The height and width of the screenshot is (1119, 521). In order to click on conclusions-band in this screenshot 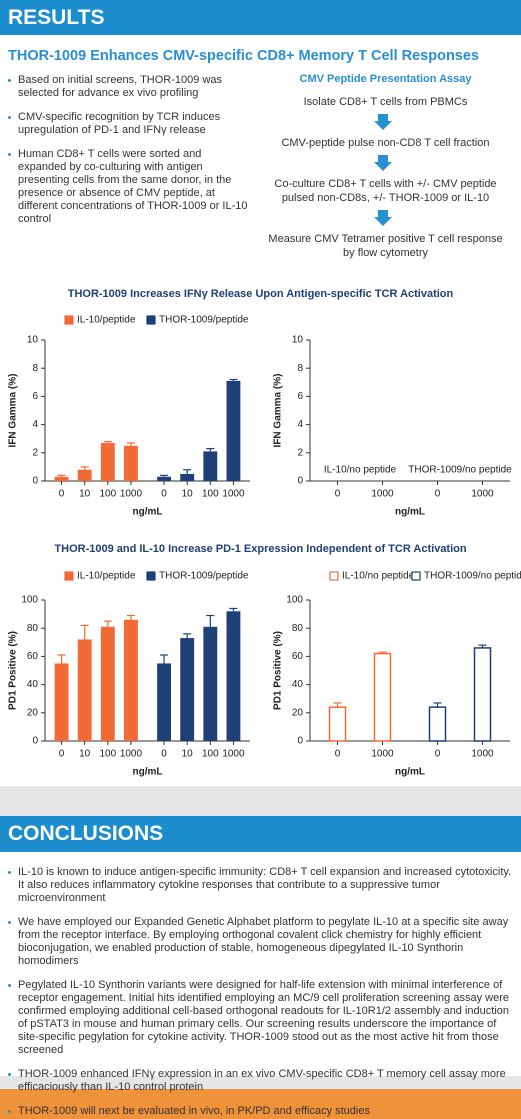, I will do `click(260, 834)`.